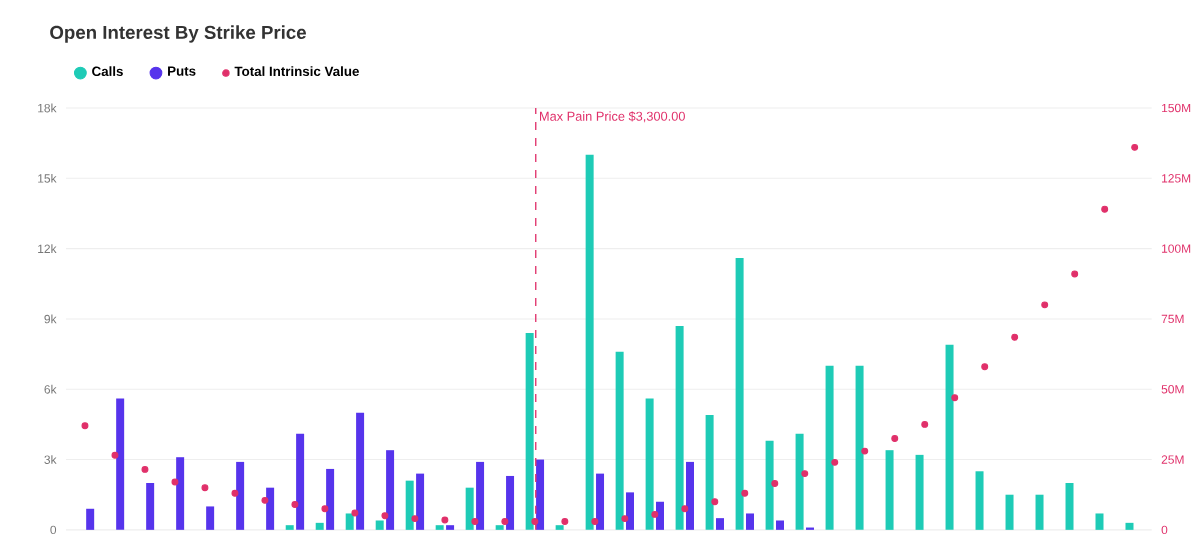 This screenshot has width=1200, height=544. Describe the element at coordinates (178, 34) in the screenshot. I see `chart-title: Open Interest By Strike Price` at that location.